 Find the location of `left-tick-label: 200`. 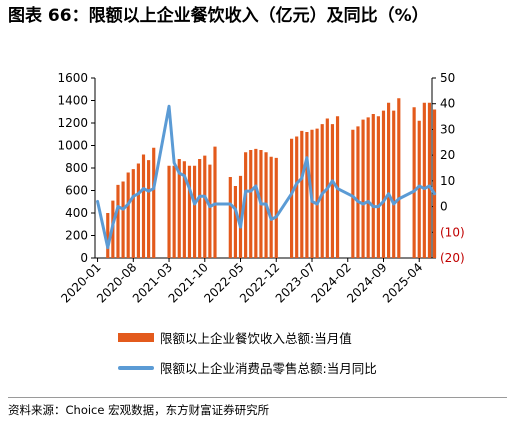

left-tick-label: 200 is located at coordinates (76, 236).